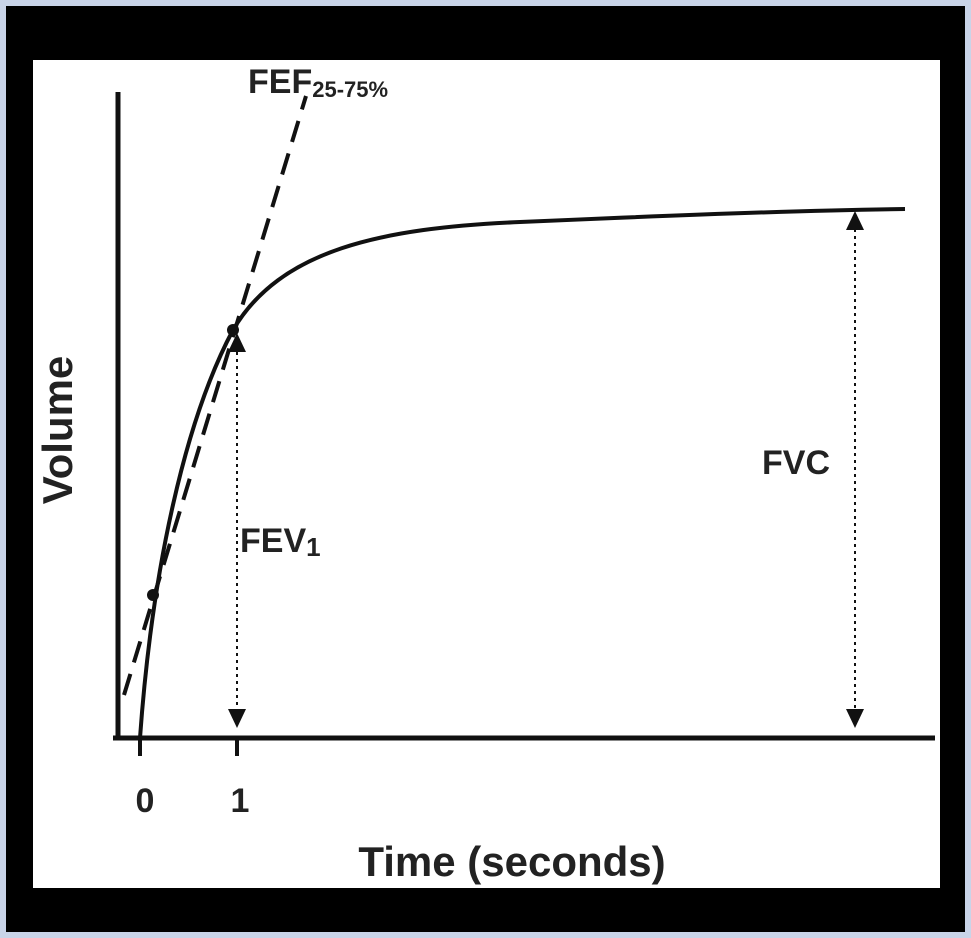 Image resolution: width=971 pixels, height=938 pixels. What do you see at coordinates (511, 861) in the screenshot?
I see `x-axis-label: Time (seconds)` at bounding box center [511, 861].